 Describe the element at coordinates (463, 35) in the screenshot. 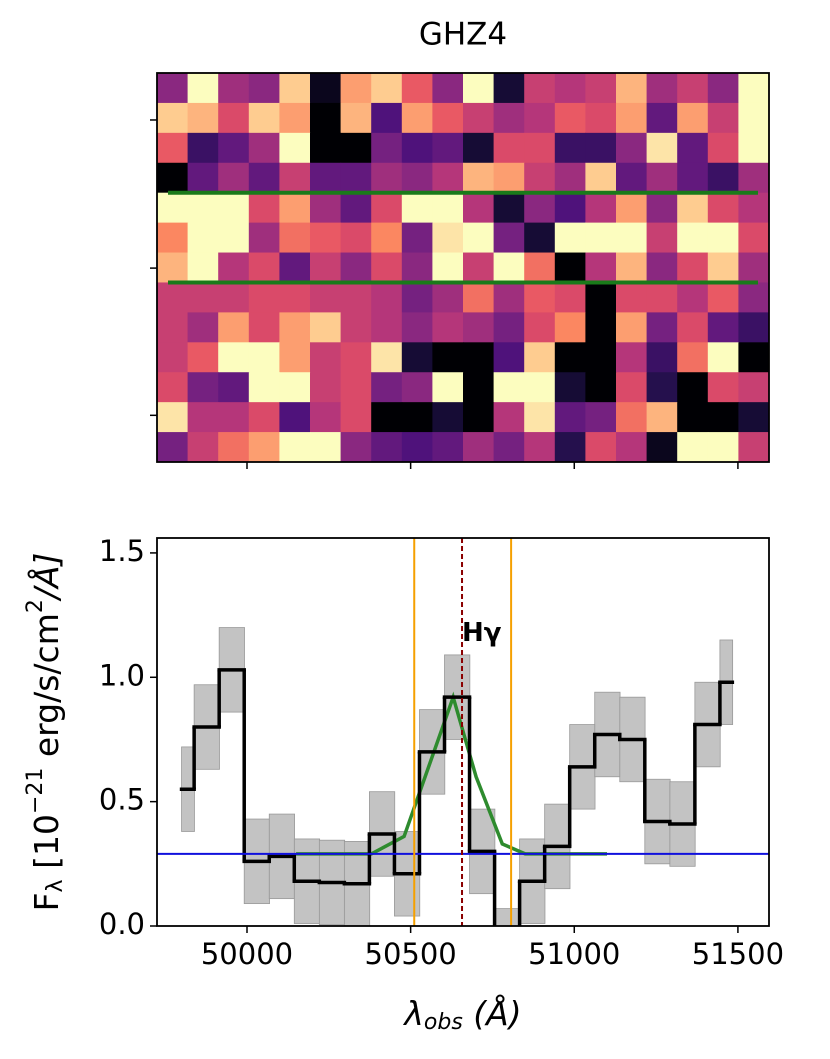

I see `chart-title: GHZ4` at that location.